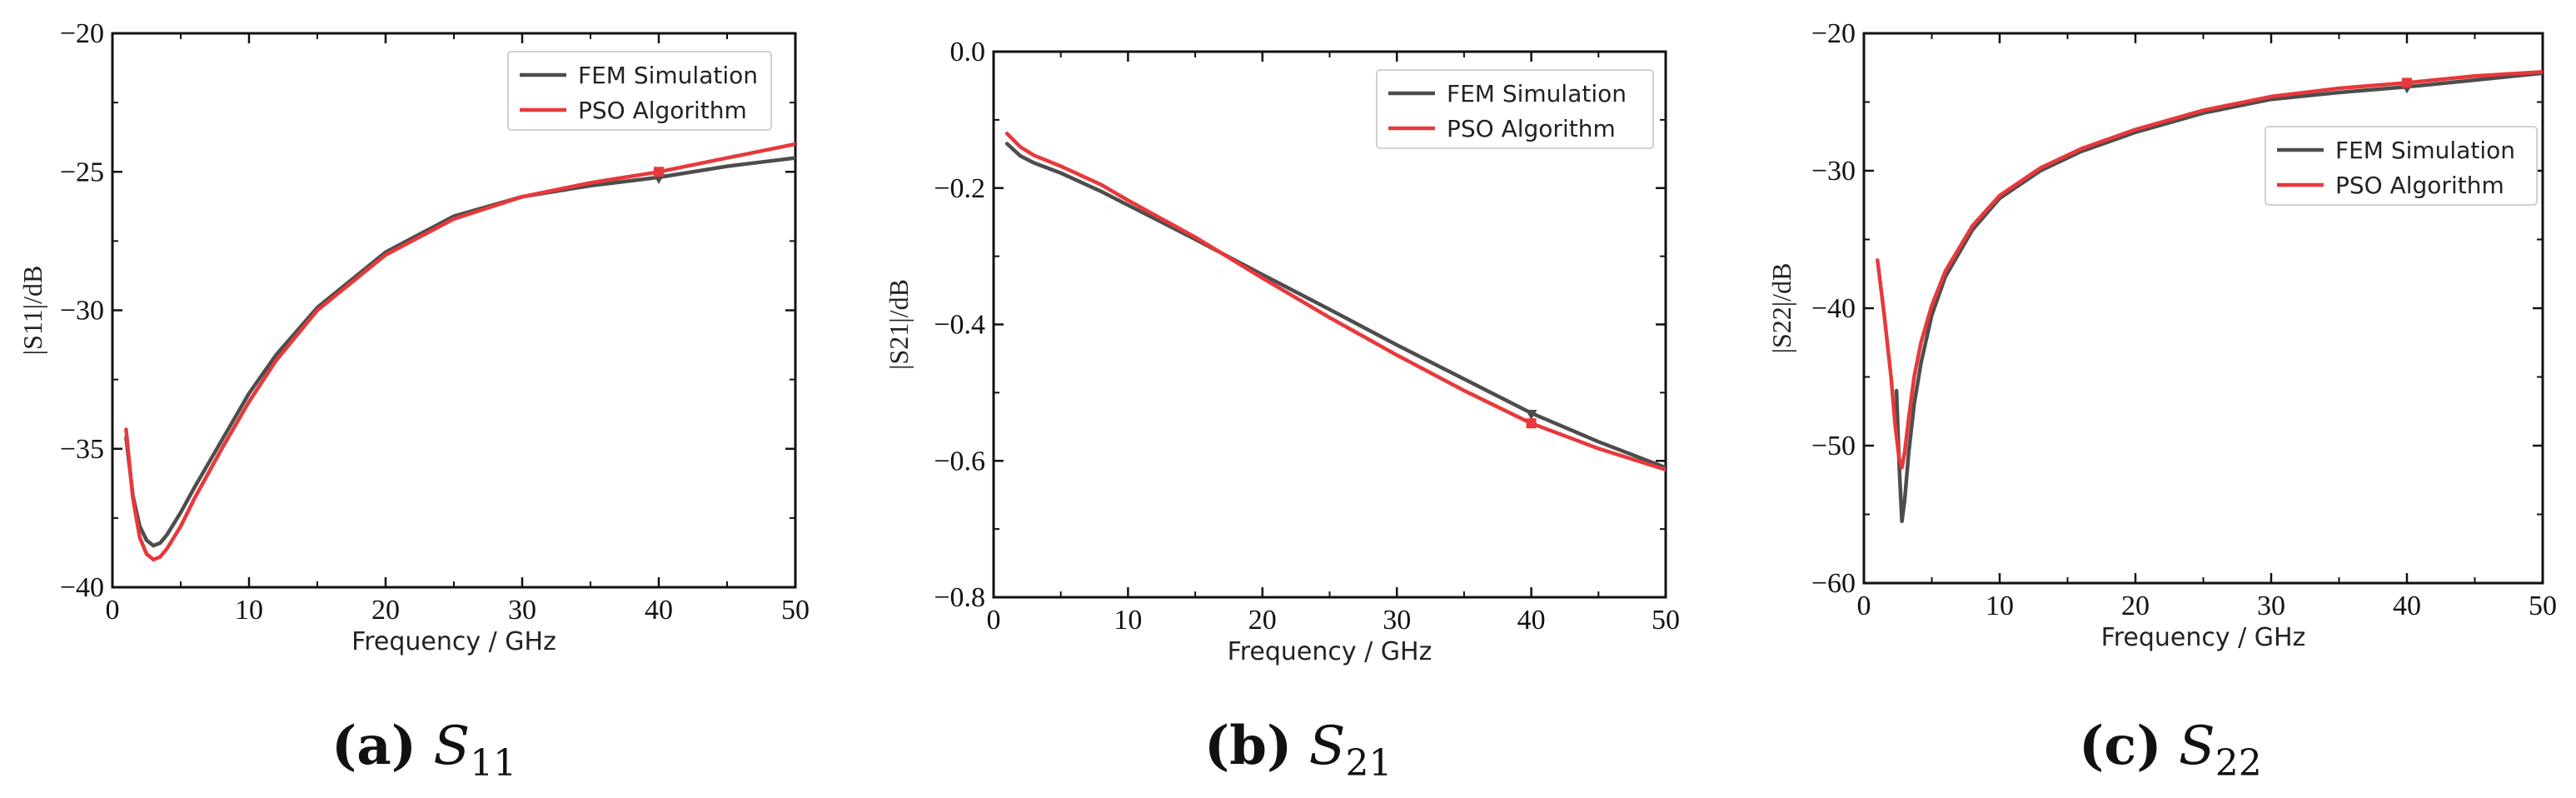  I want to click on x-tick-label-a: 0, so click(113, 610).